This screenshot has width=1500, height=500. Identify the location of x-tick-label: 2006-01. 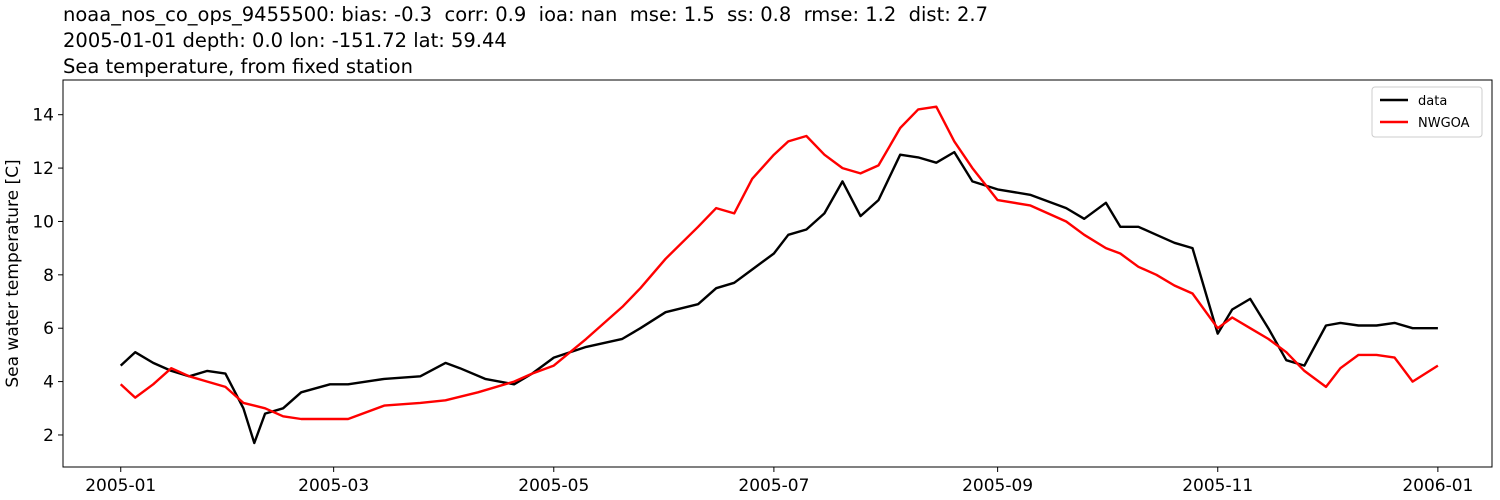
(1437, 486).